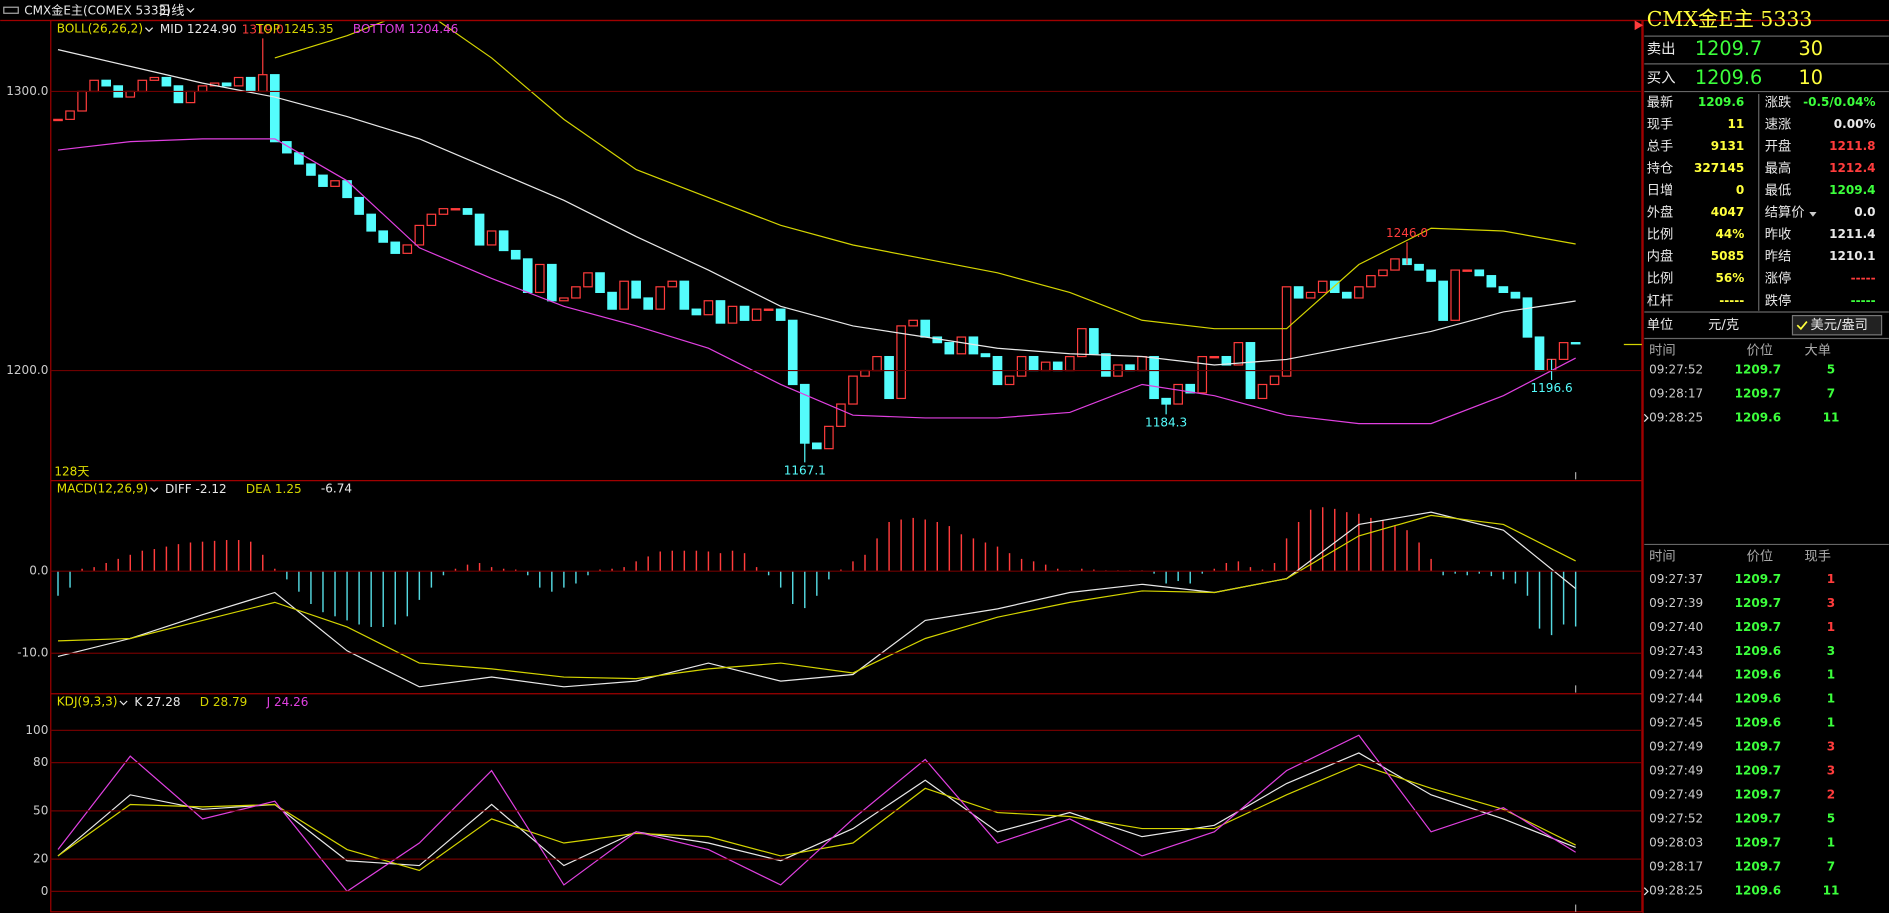  What do you see at coordinates (1552, 388) in the screenshot?
I see `annotation: 1196.6` at bounding box center [1552, 388].